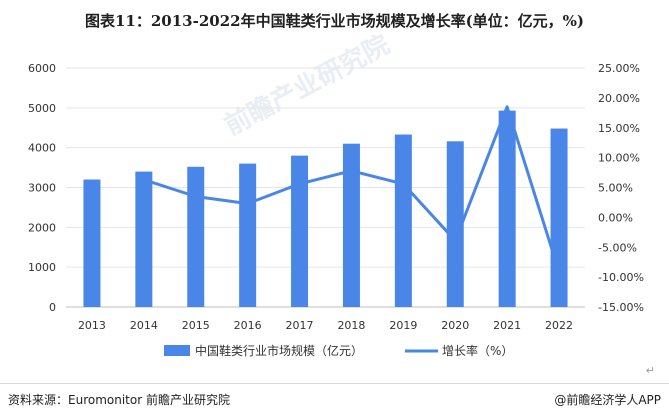  Describe the element at coordinates (42, 227) in the screenshot. I see `left-tick-label: 2000` at that location.